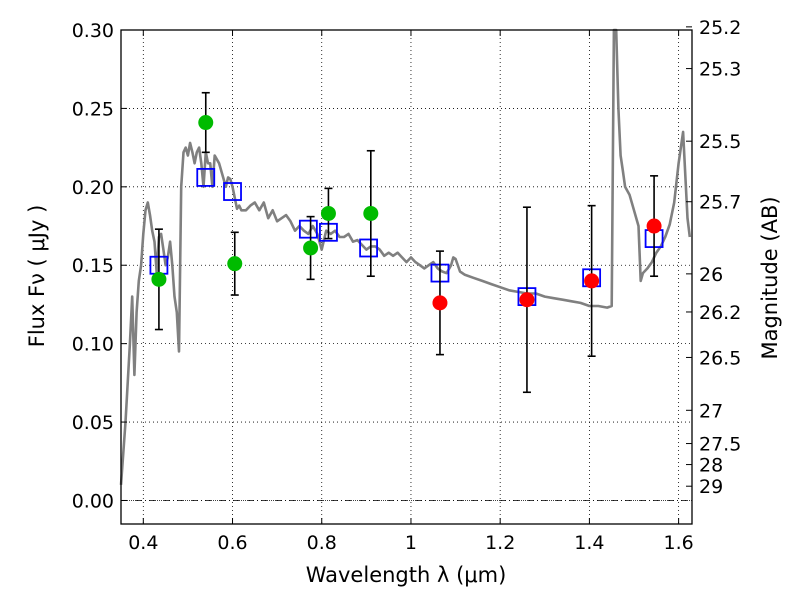  What do you see at coordinates (589, 543) in the screenshot?
I see `x-tick-label: 1.4` at bounding box center [589, 543].